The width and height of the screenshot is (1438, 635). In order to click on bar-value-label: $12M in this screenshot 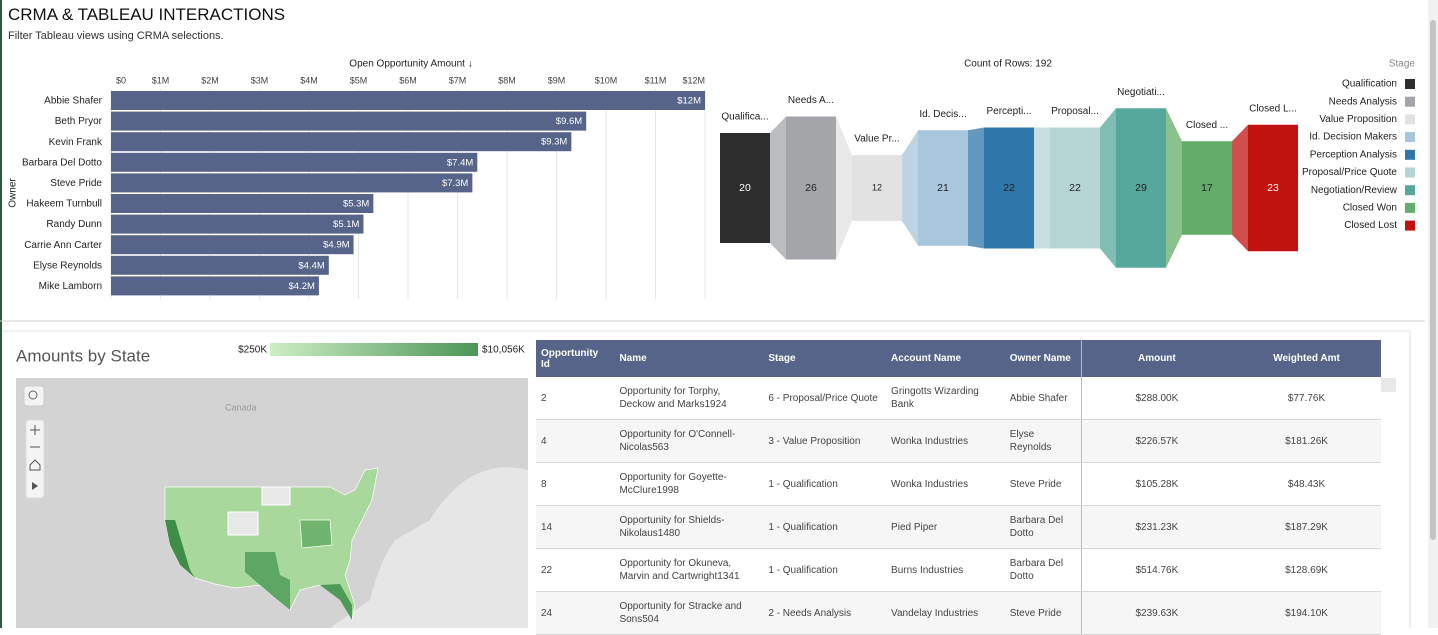, I will do `click(689, 101)`.